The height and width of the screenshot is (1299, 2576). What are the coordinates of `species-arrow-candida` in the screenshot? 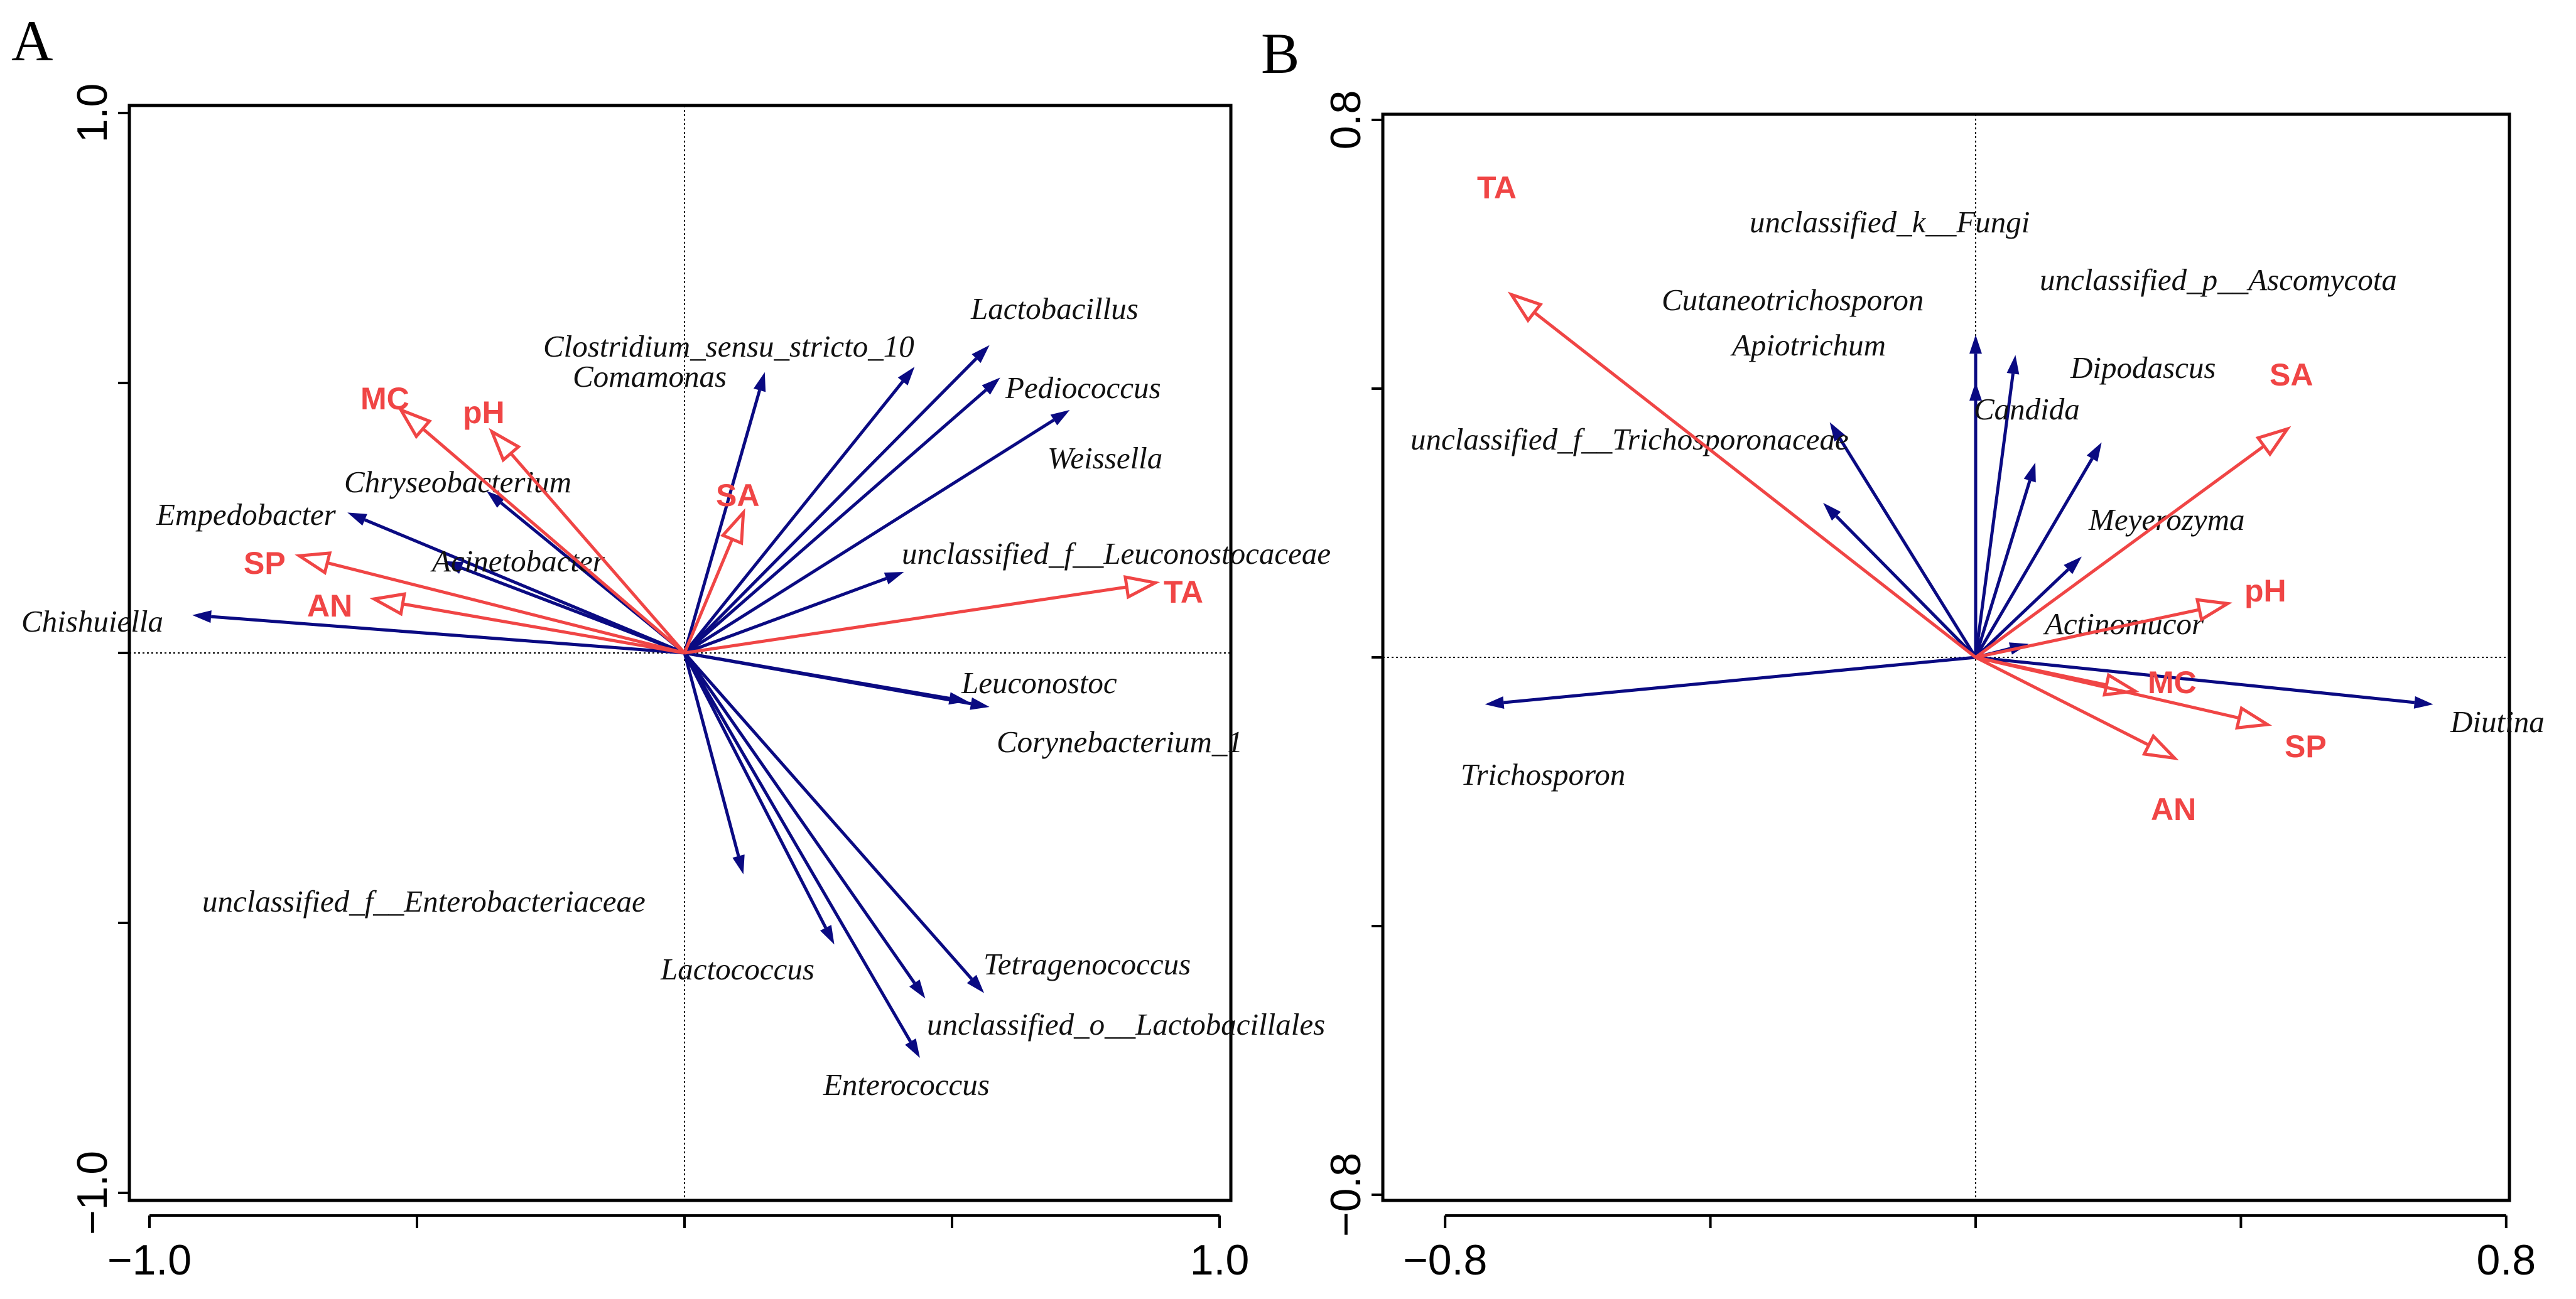 It's located at (2003, 569).